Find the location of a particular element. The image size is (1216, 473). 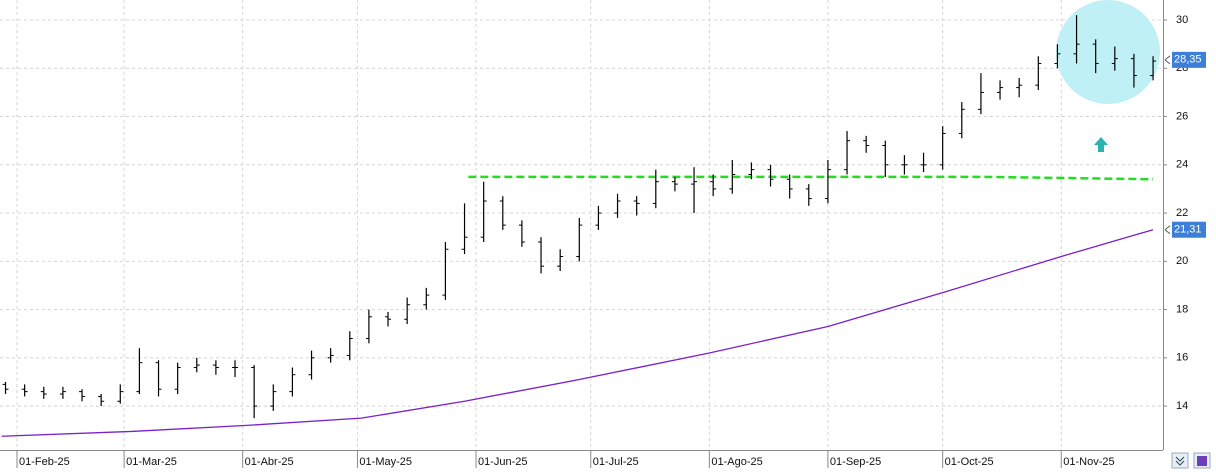

scroll-icon is located at coordinates (1180, 461).